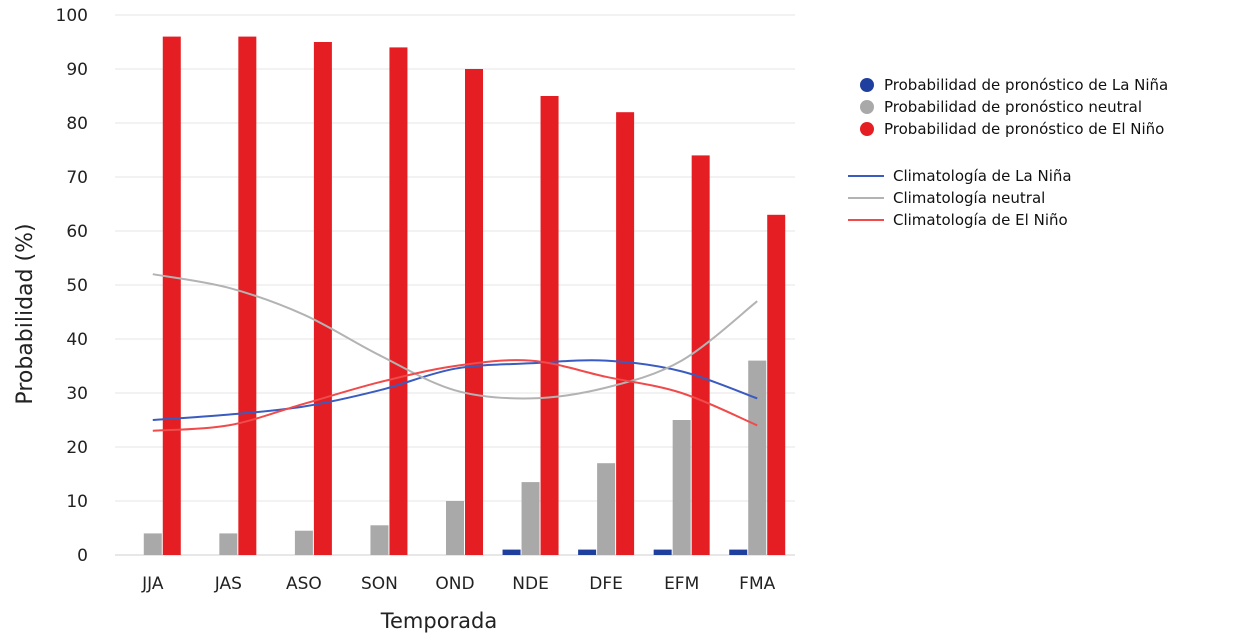 The height and width of the screenshot is (636, 1255). I want to click on y-tick-label: 90, so click(77, 70).